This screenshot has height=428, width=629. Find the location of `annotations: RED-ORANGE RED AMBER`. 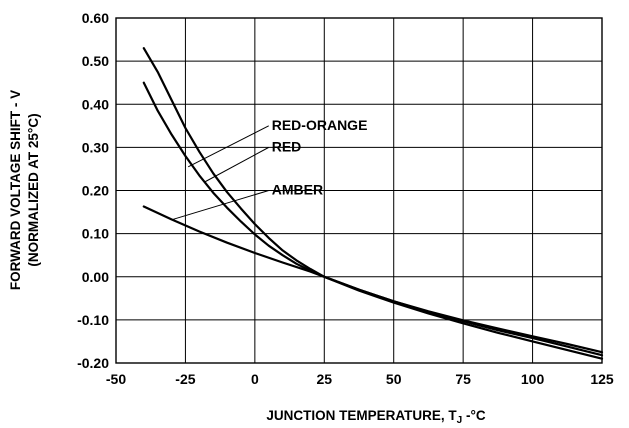

annotations: RED-ORANGE RED AMBER is located at coordinates (269, 169).